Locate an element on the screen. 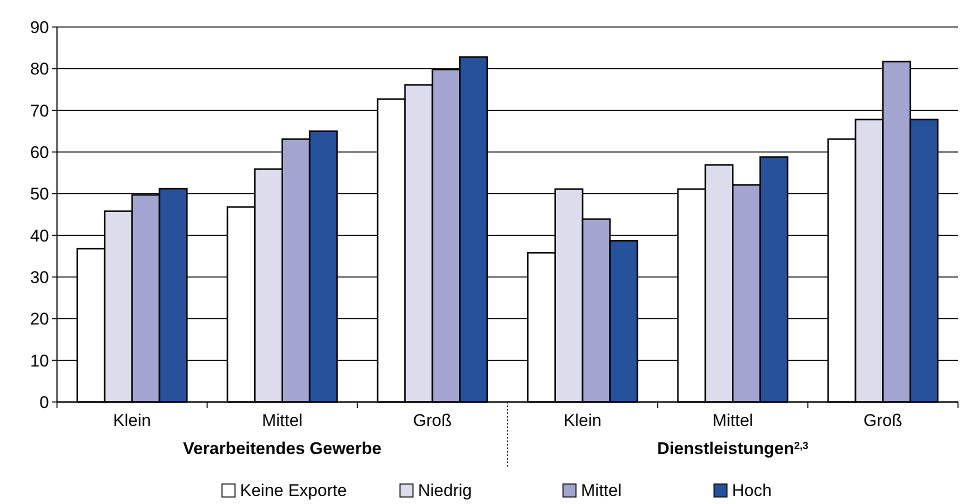 This screenshot has width=960, height=504. legend-label: Niedrig is located at coordinates (445, 490).